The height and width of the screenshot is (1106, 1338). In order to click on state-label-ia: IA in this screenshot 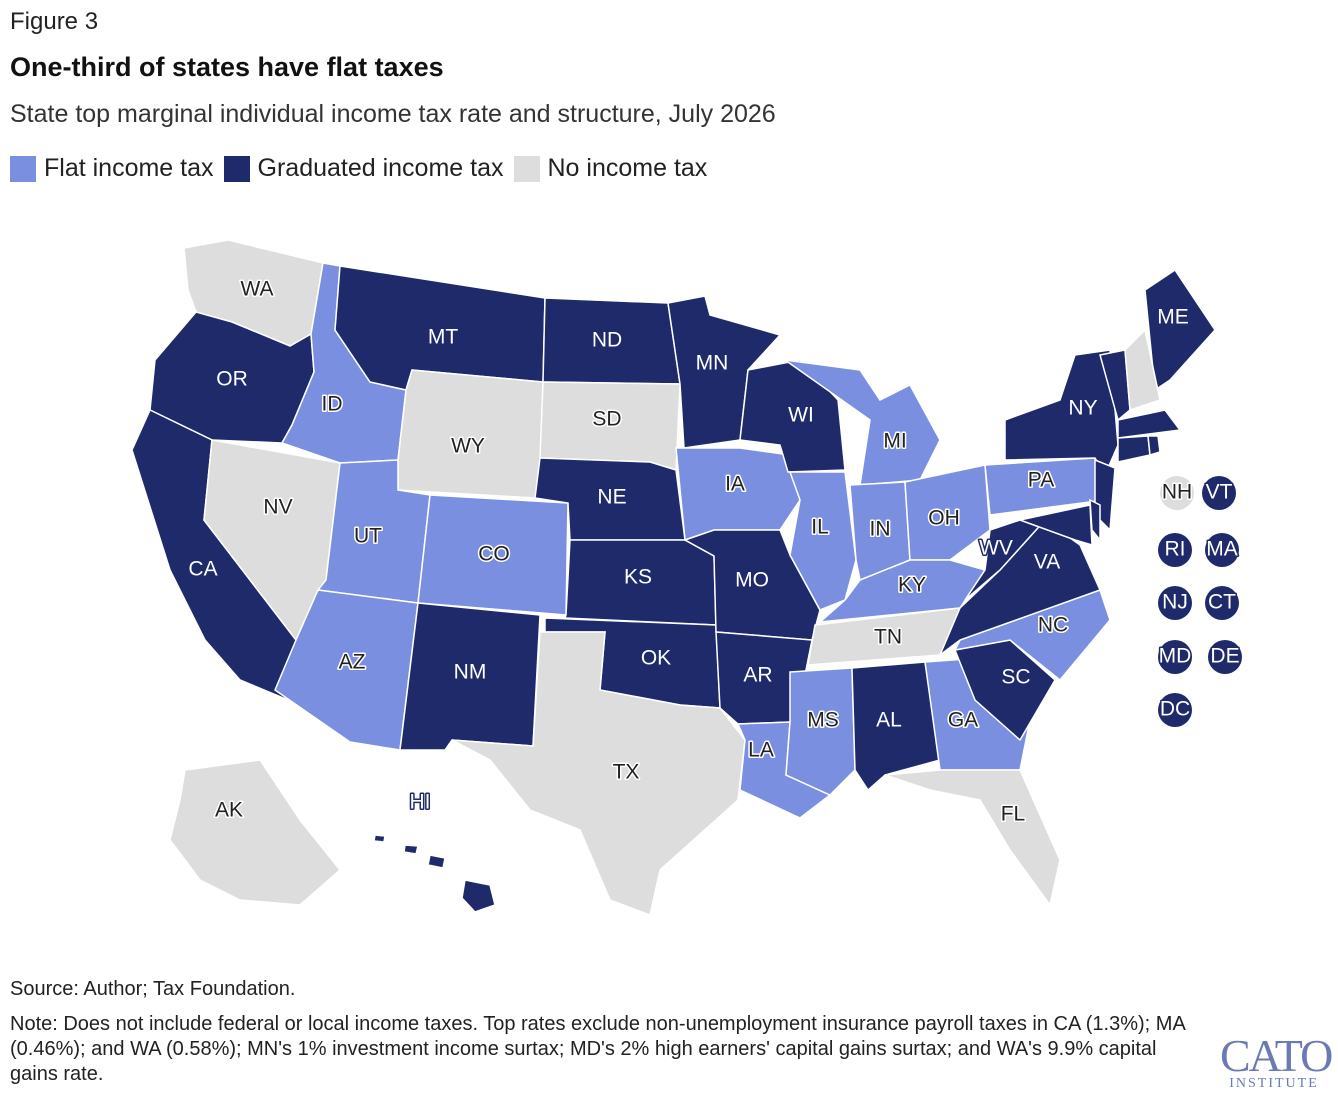, I will do `click(735, 484)`.